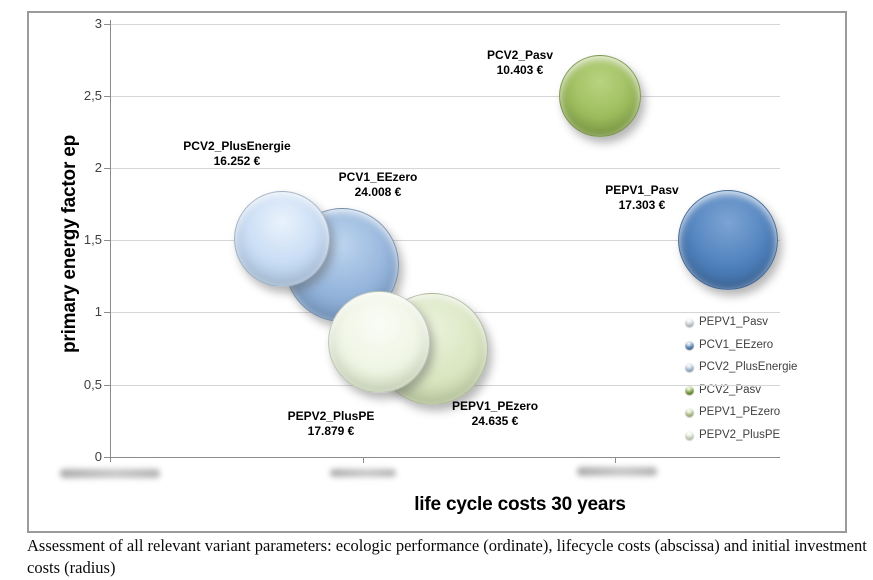 This screenshot has height=580, width=873. I want to click on legend-item-PEPV1_PEzero: PEPV1_PEzero, so click(732, 412).